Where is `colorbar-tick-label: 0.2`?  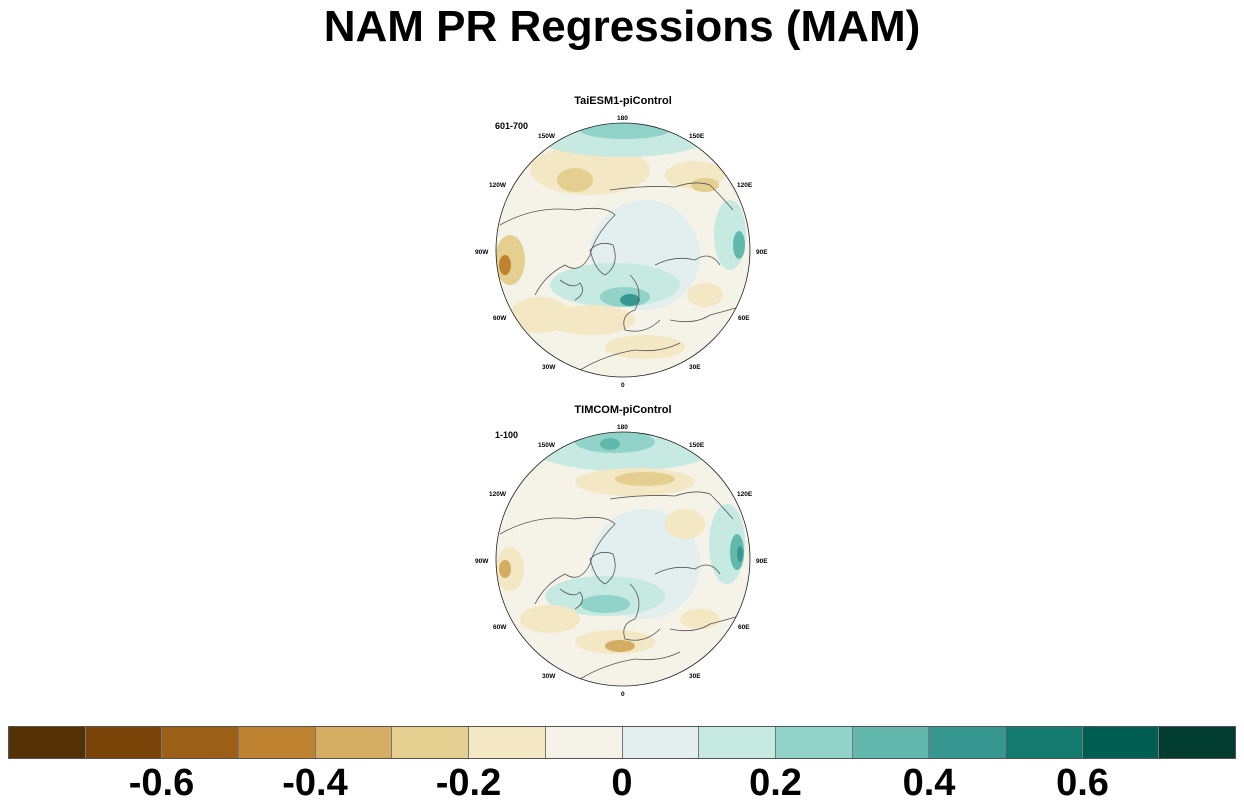 colorbar-tick-label: 0.2 is located at coordinates (775, 783).